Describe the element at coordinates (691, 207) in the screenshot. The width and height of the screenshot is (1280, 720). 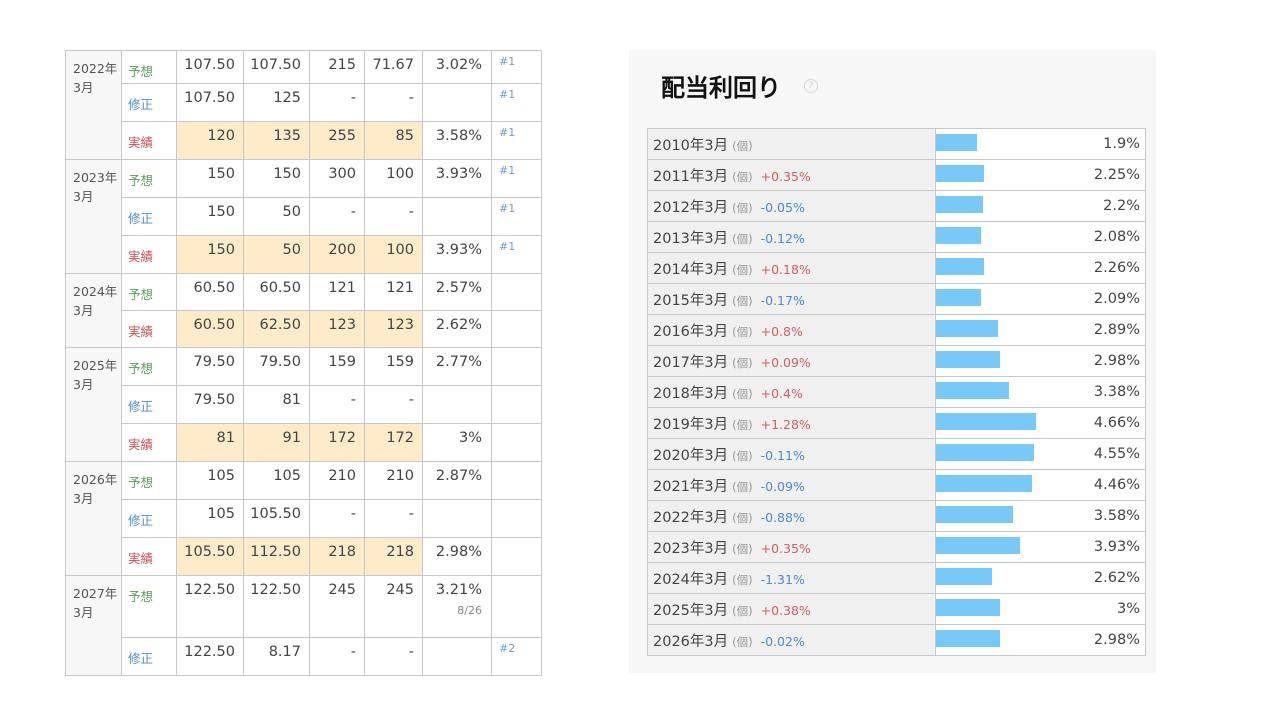
I see `period-label: 2012年3月` at that location.